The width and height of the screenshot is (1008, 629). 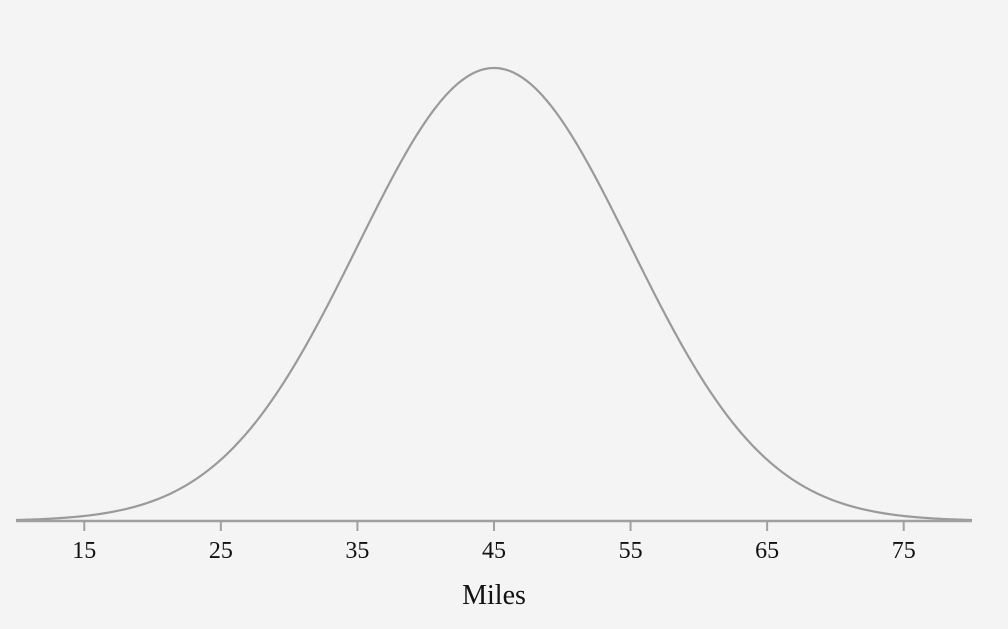 I want to click on x-tick-label: 35, so click(x=357, y=551).